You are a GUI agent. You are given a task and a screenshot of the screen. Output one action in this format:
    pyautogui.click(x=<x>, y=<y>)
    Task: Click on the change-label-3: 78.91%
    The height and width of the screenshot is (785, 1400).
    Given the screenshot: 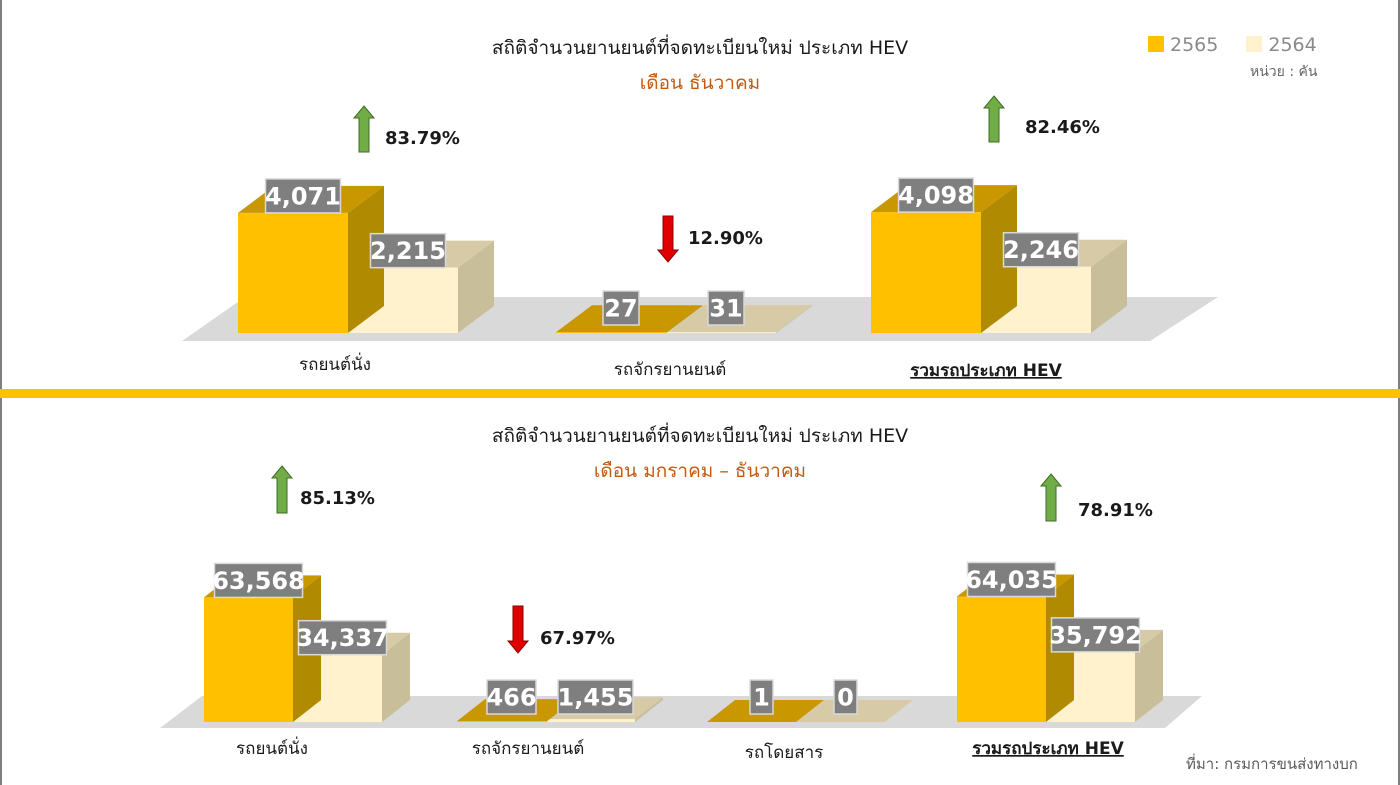 What is the action you would take?
    pyautogui.click(x=1115, y=510)
    